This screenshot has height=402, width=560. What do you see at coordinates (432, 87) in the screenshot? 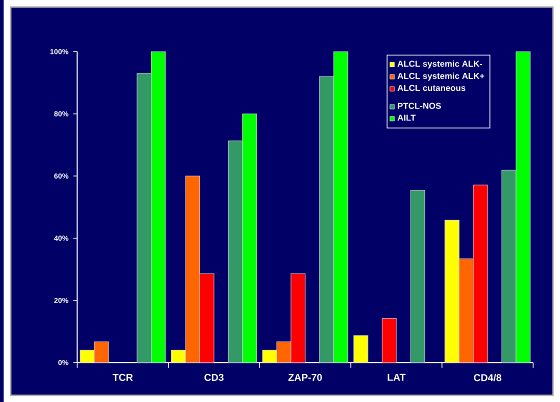
I see `legend-label: ALCL cutaneous` at bounding box center [432, 87].